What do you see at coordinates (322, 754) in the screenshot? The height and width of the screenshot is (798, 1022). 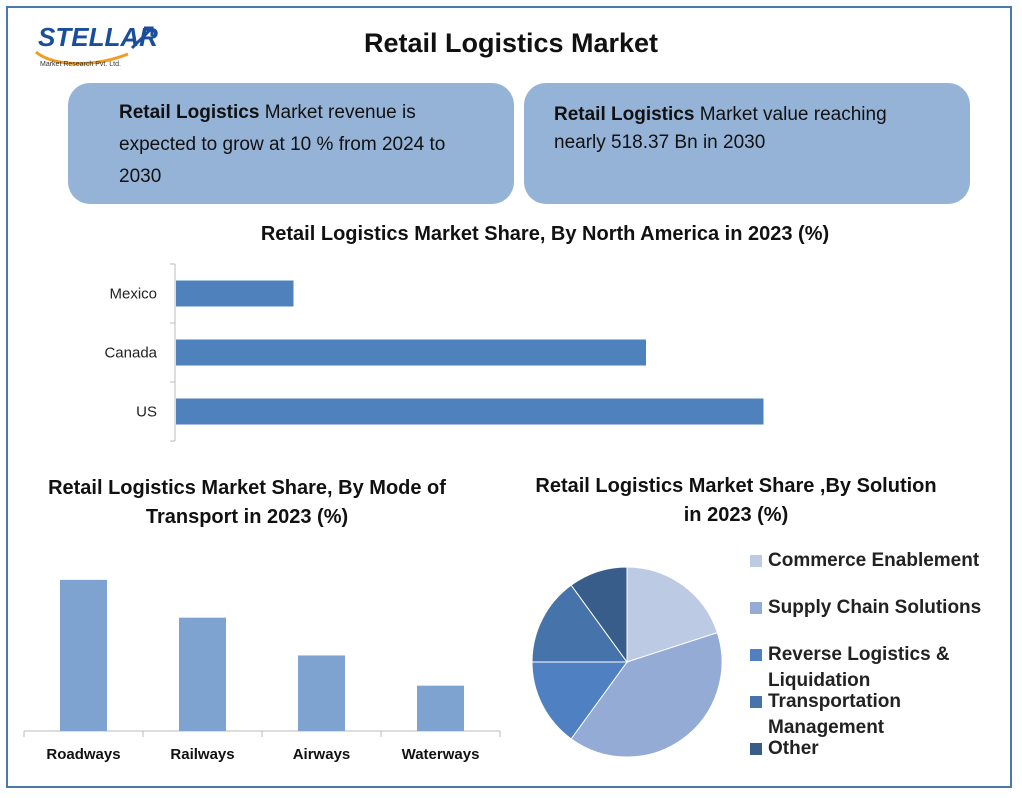 I see `x-tick-label: Airways` at bounding box center [322, 754].